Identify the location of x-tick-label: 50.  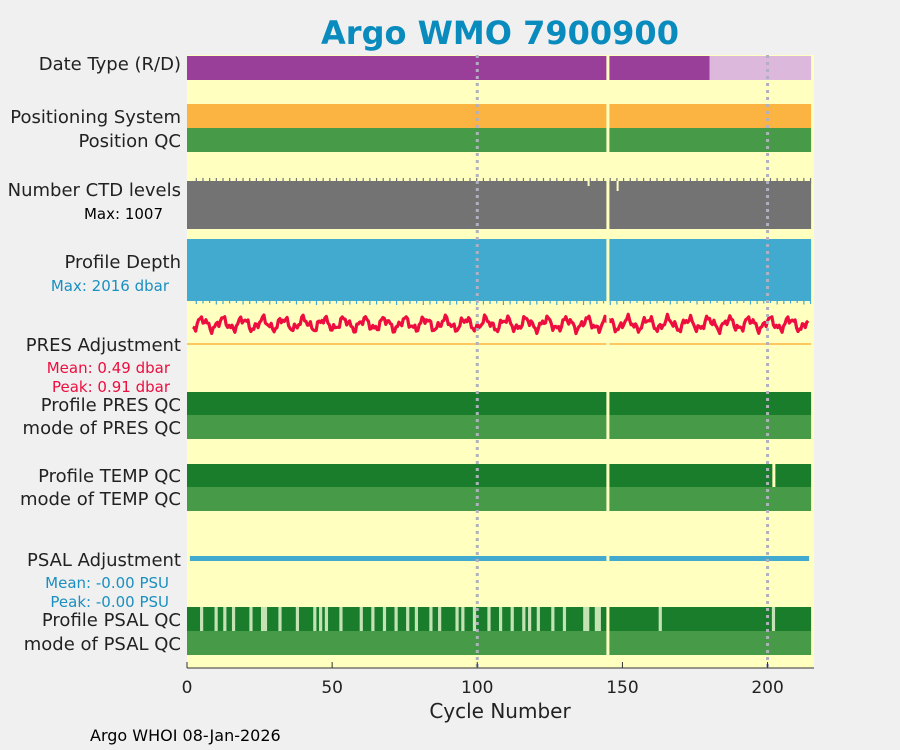
(332, 688).